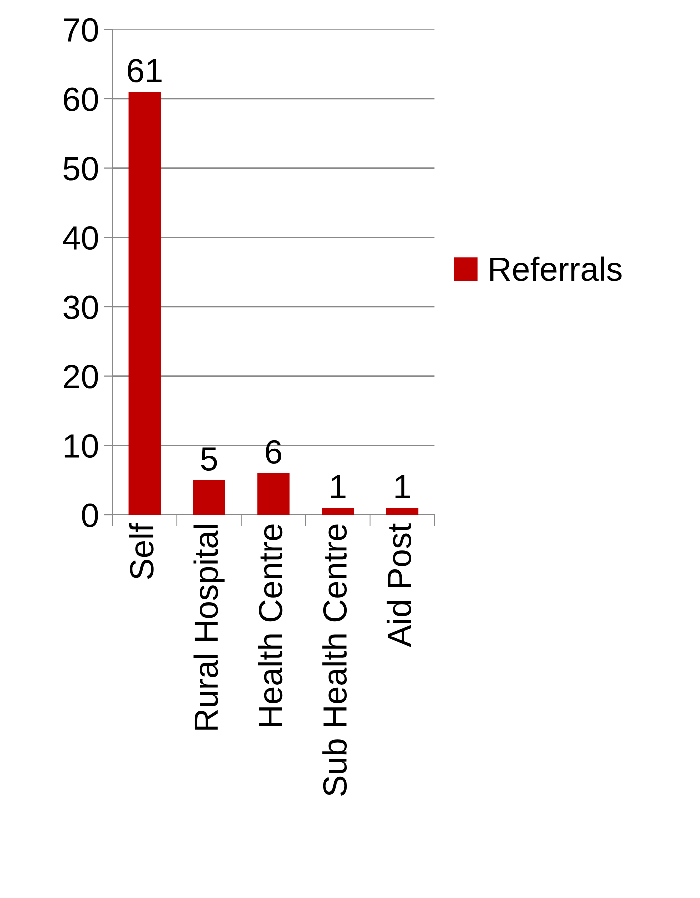 The image size is (700, 898). Describe the element at coordinates (81, 446) in the screenshot. I see `y-tick-label: 10` at that location.